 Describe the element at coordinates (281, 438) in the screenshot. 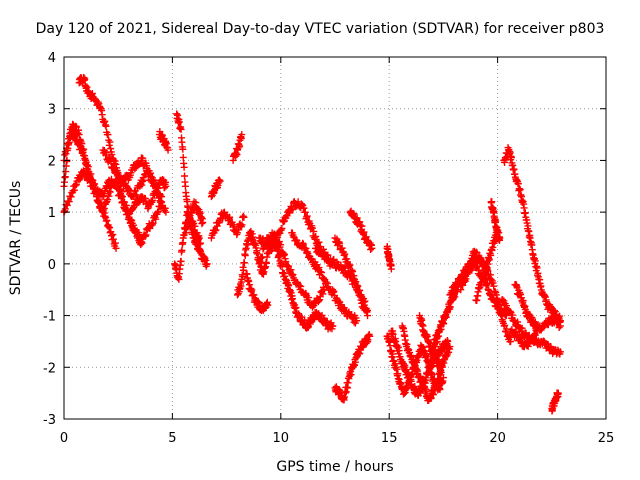

I see `x-tick-label: 10` at that location.